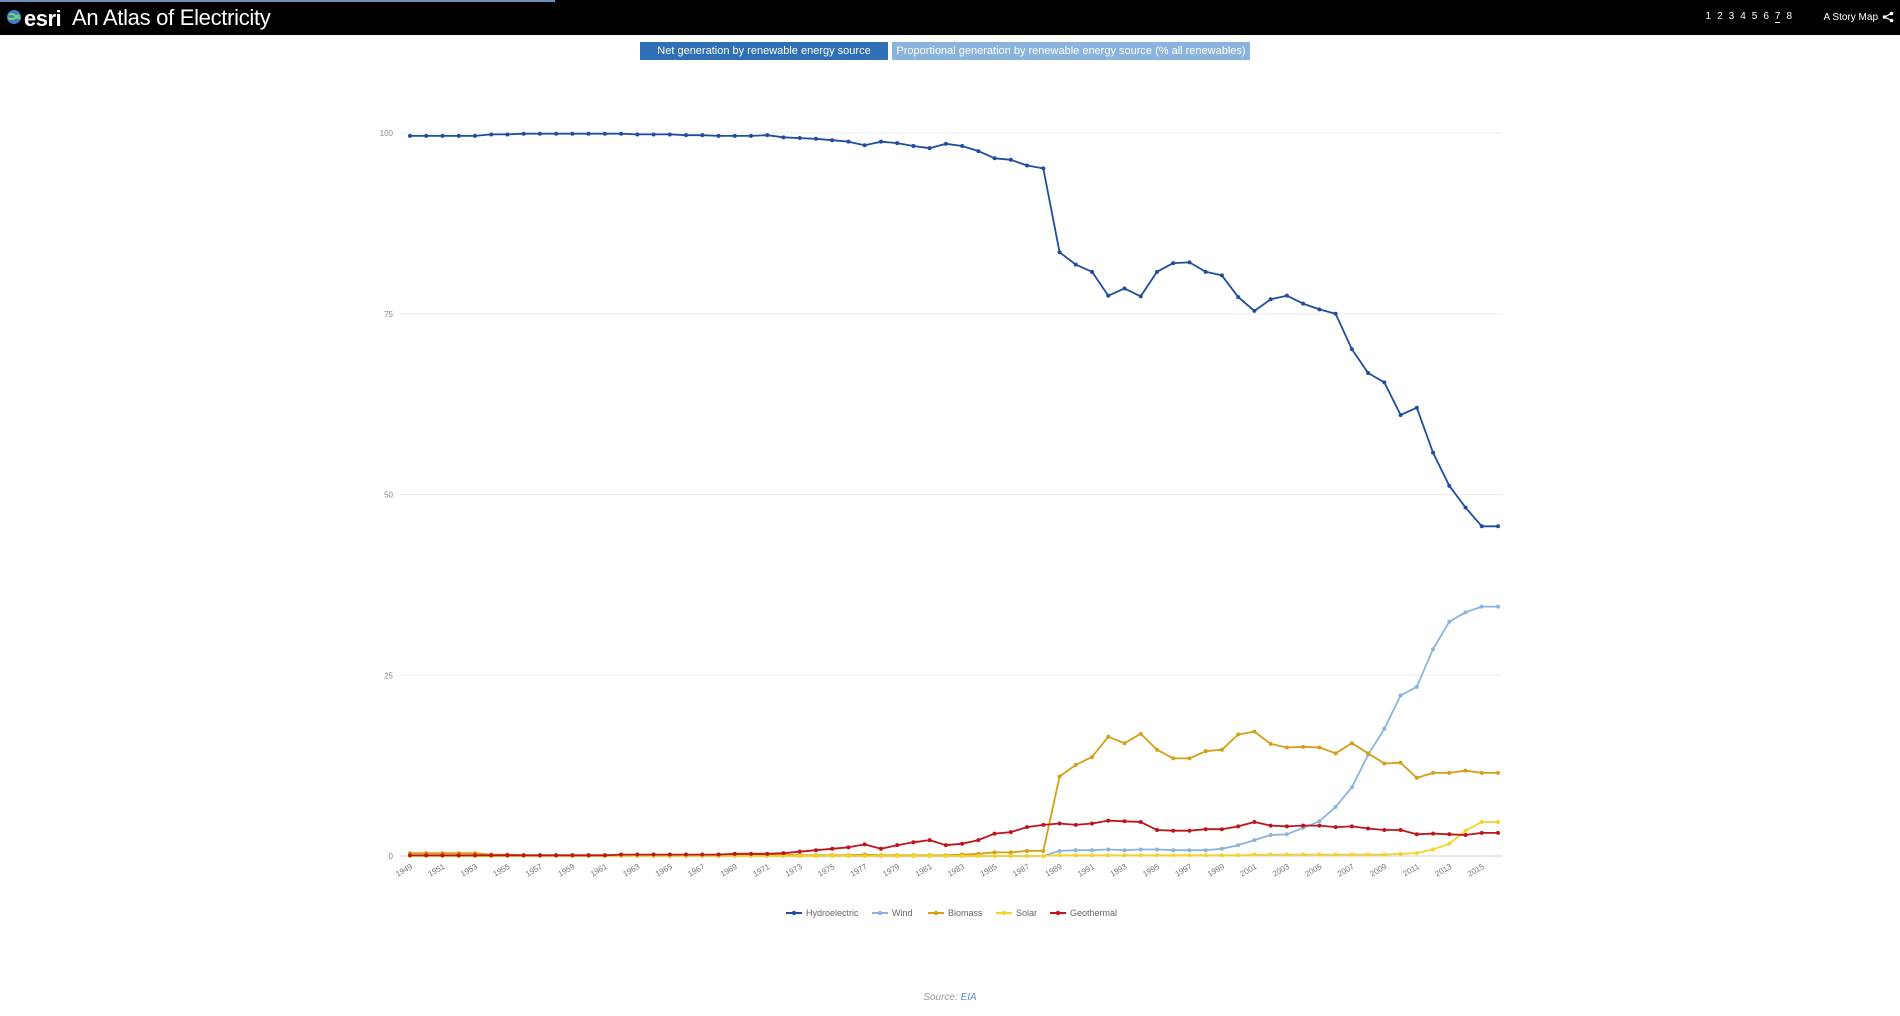 The width and height of the screenshot is (1900, 1016). Describe the element at coordinates (1708, 16) in the screenshot. I see `nav-page-1: 1` at that location.